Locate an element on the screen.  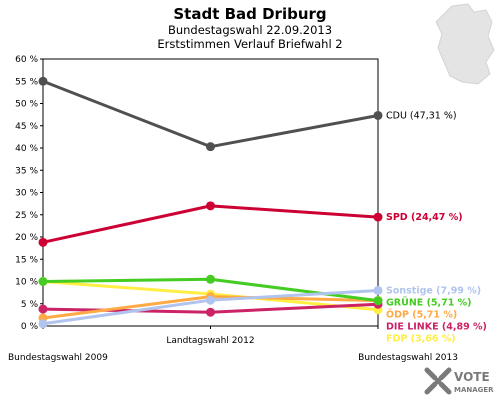
series-end-label-ödp: ÖDP (5,71 %) is located at coordinates (421, 314).